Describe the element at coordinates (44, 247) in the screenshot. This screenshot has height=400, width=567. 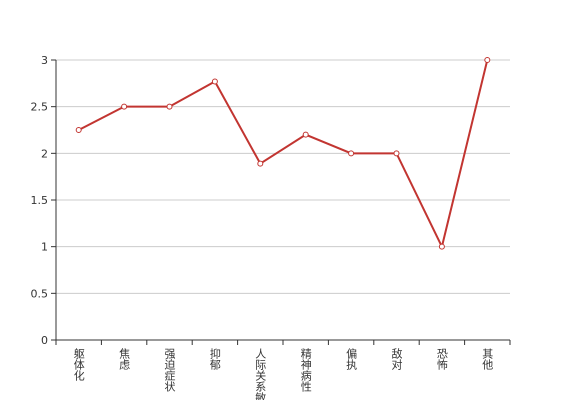
I see `y-tick-label: 1` at that location.